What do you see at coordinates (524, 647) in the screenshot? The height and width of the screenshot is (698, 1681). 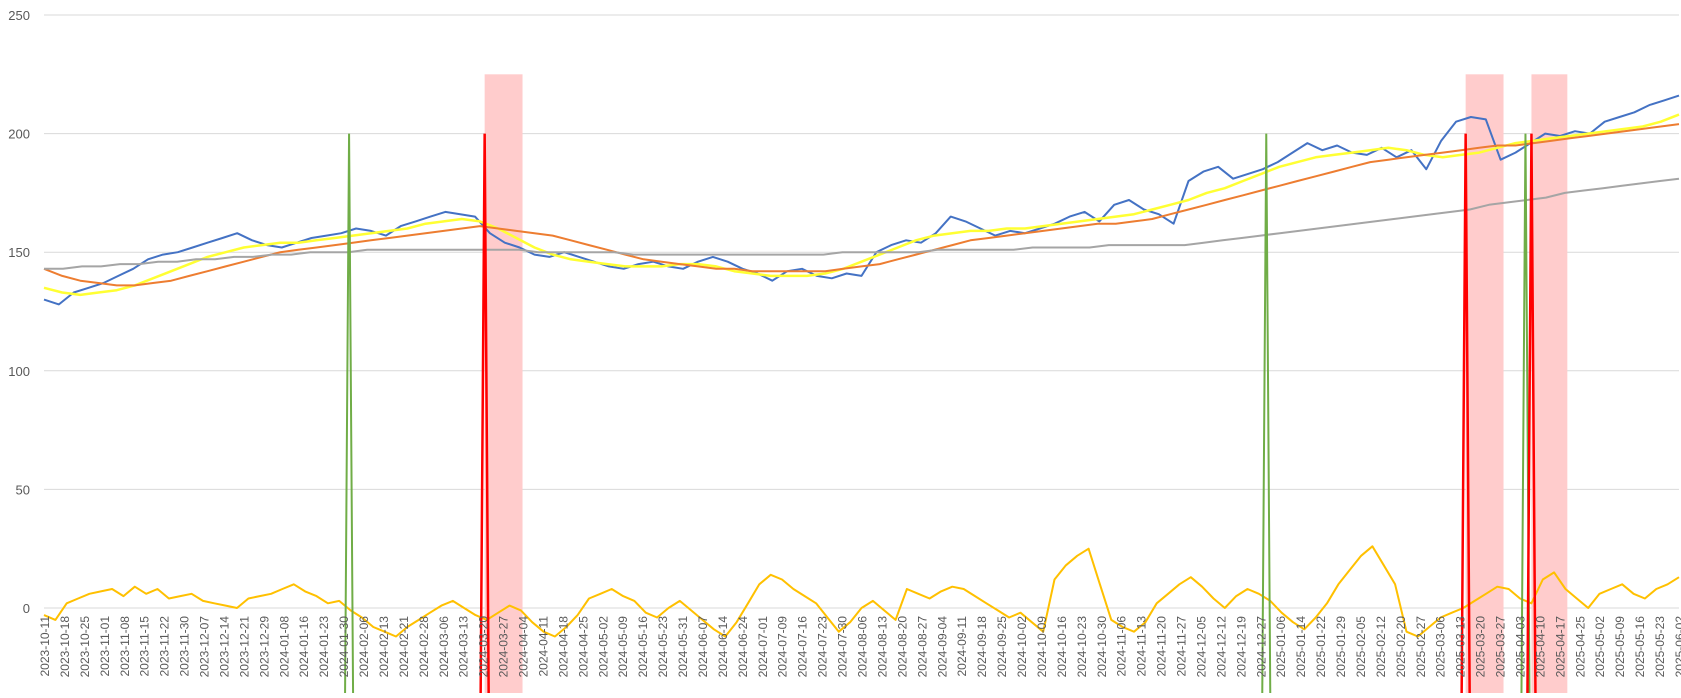 I see `x-tick-label: 2024-04-04` at bounding box center [524, 647].